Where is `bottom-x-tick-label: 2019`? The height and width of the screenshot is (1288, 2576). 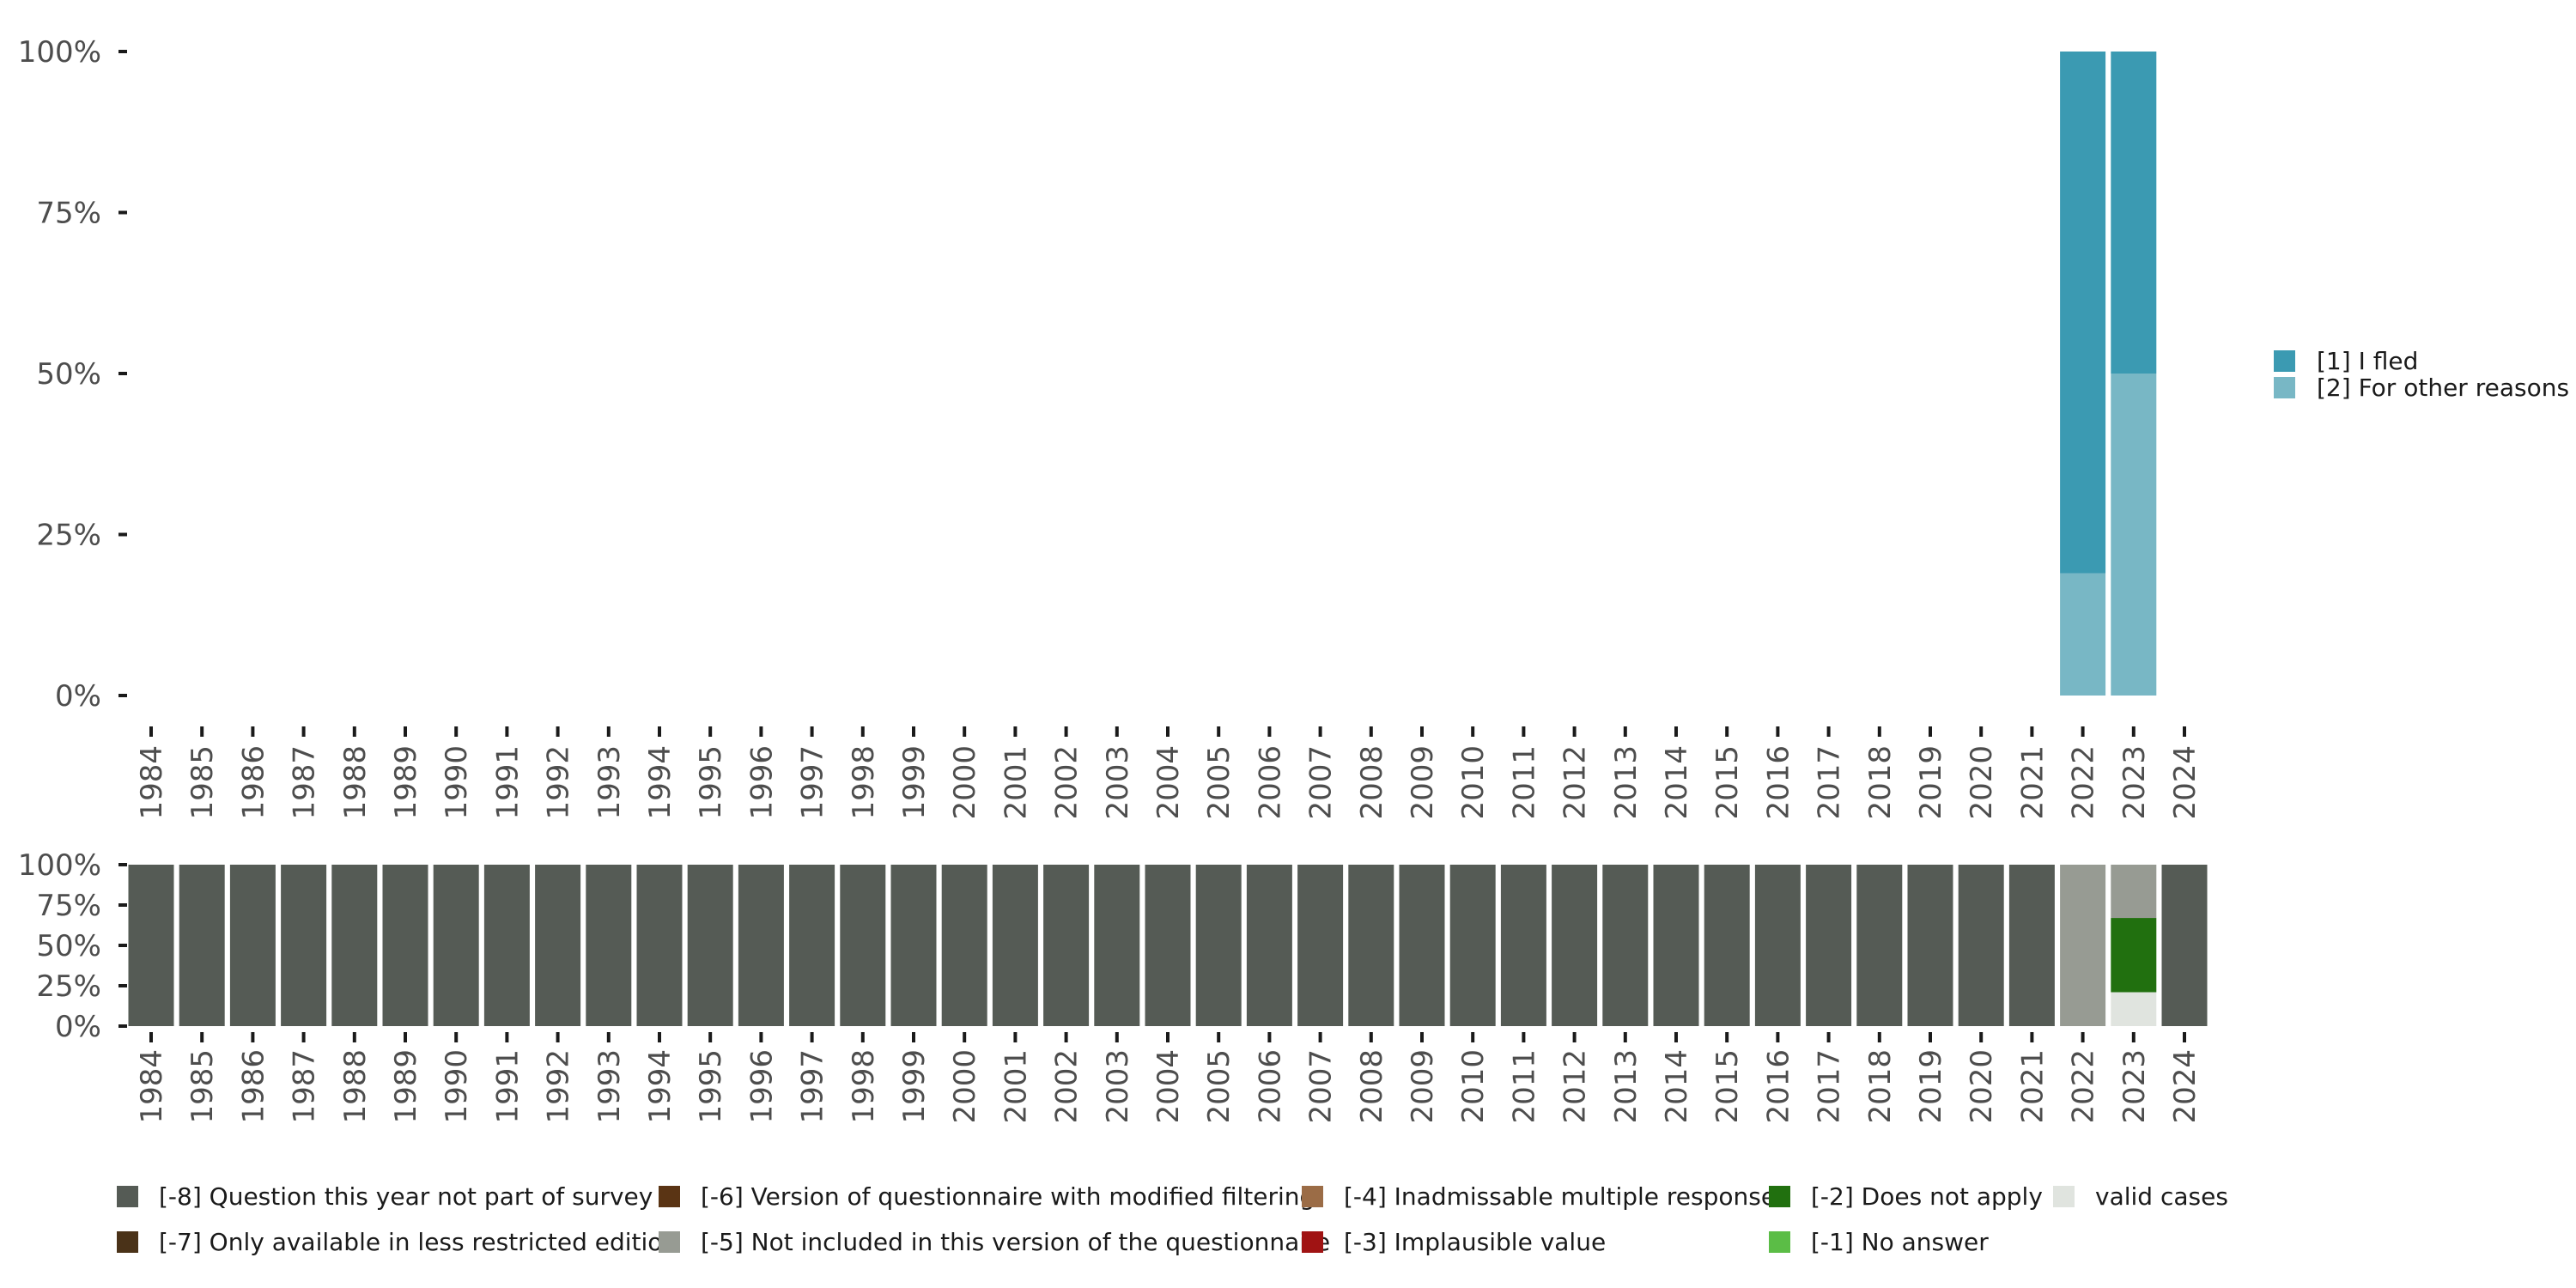
bottom-x-tick-label: 2019 is located at coordinates (1931, 1086).